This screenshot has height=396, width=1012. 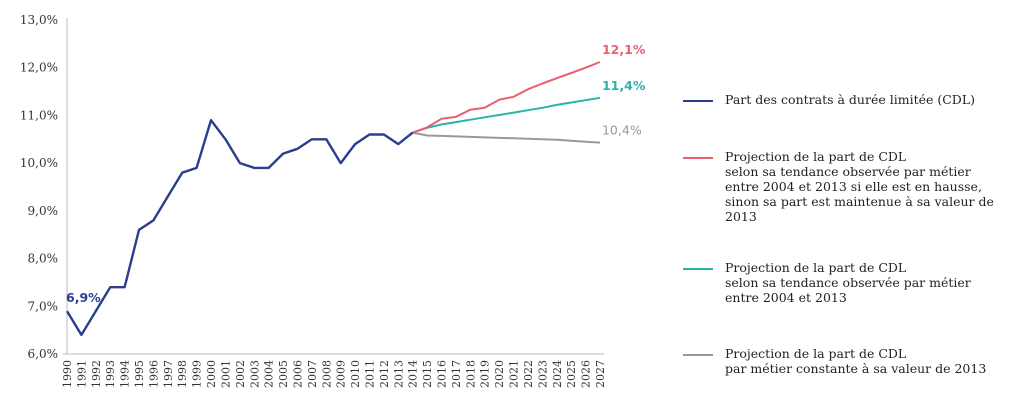 What do you see at coordinates (39, 115) in the screenshot?
I see `y-tick-label: 11,0%` at bounding box center [39, 115].